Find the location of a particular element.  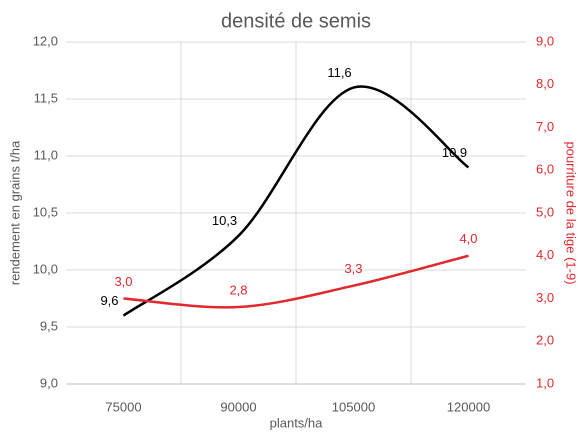

y2-tick-label: 3,0 is located at coordinates (545, 297).